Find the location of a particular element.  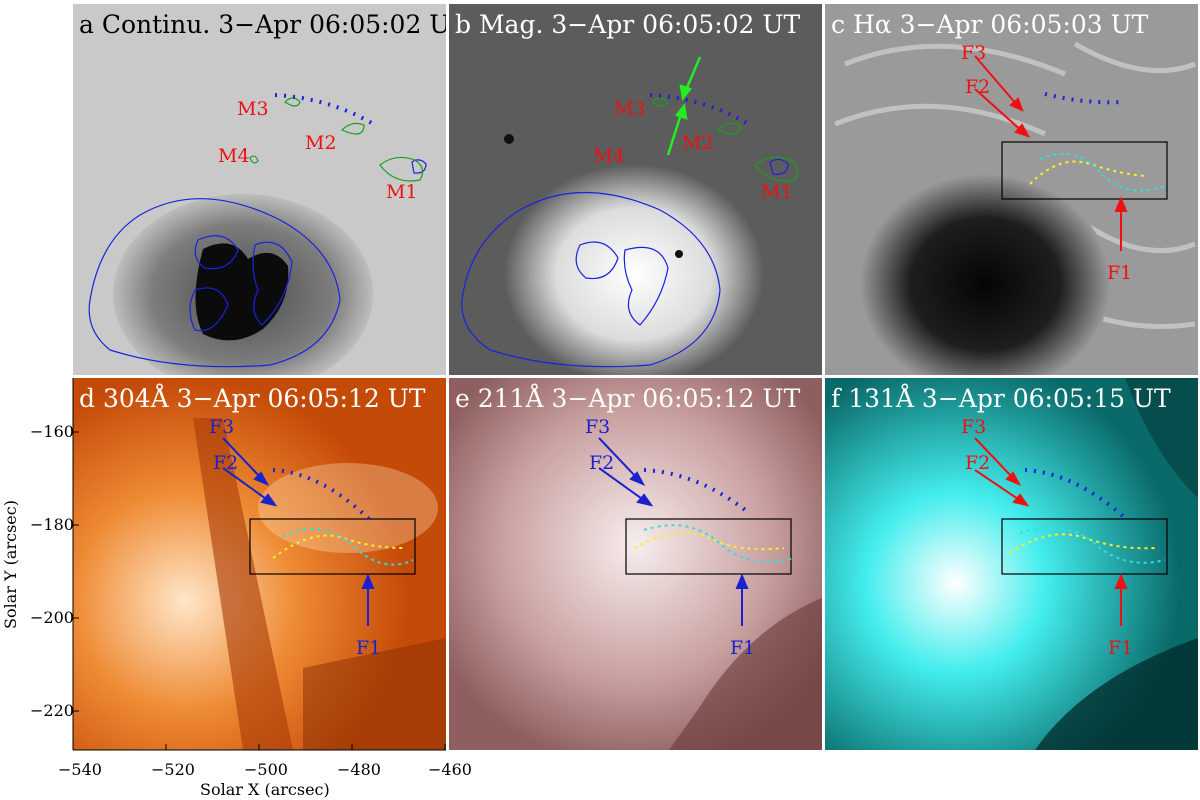

x-axis-title: Solar X (arcsec) is located at coordinates (265, 789).